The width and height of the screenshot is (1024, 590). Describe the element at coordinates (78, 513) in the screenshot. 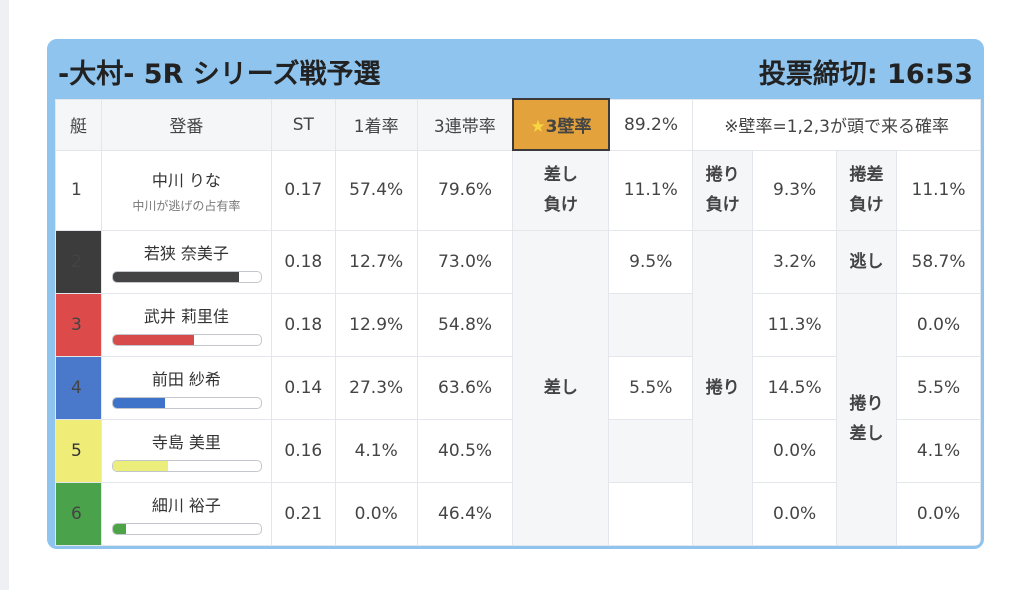

I see `boat-number: 6` at that location.